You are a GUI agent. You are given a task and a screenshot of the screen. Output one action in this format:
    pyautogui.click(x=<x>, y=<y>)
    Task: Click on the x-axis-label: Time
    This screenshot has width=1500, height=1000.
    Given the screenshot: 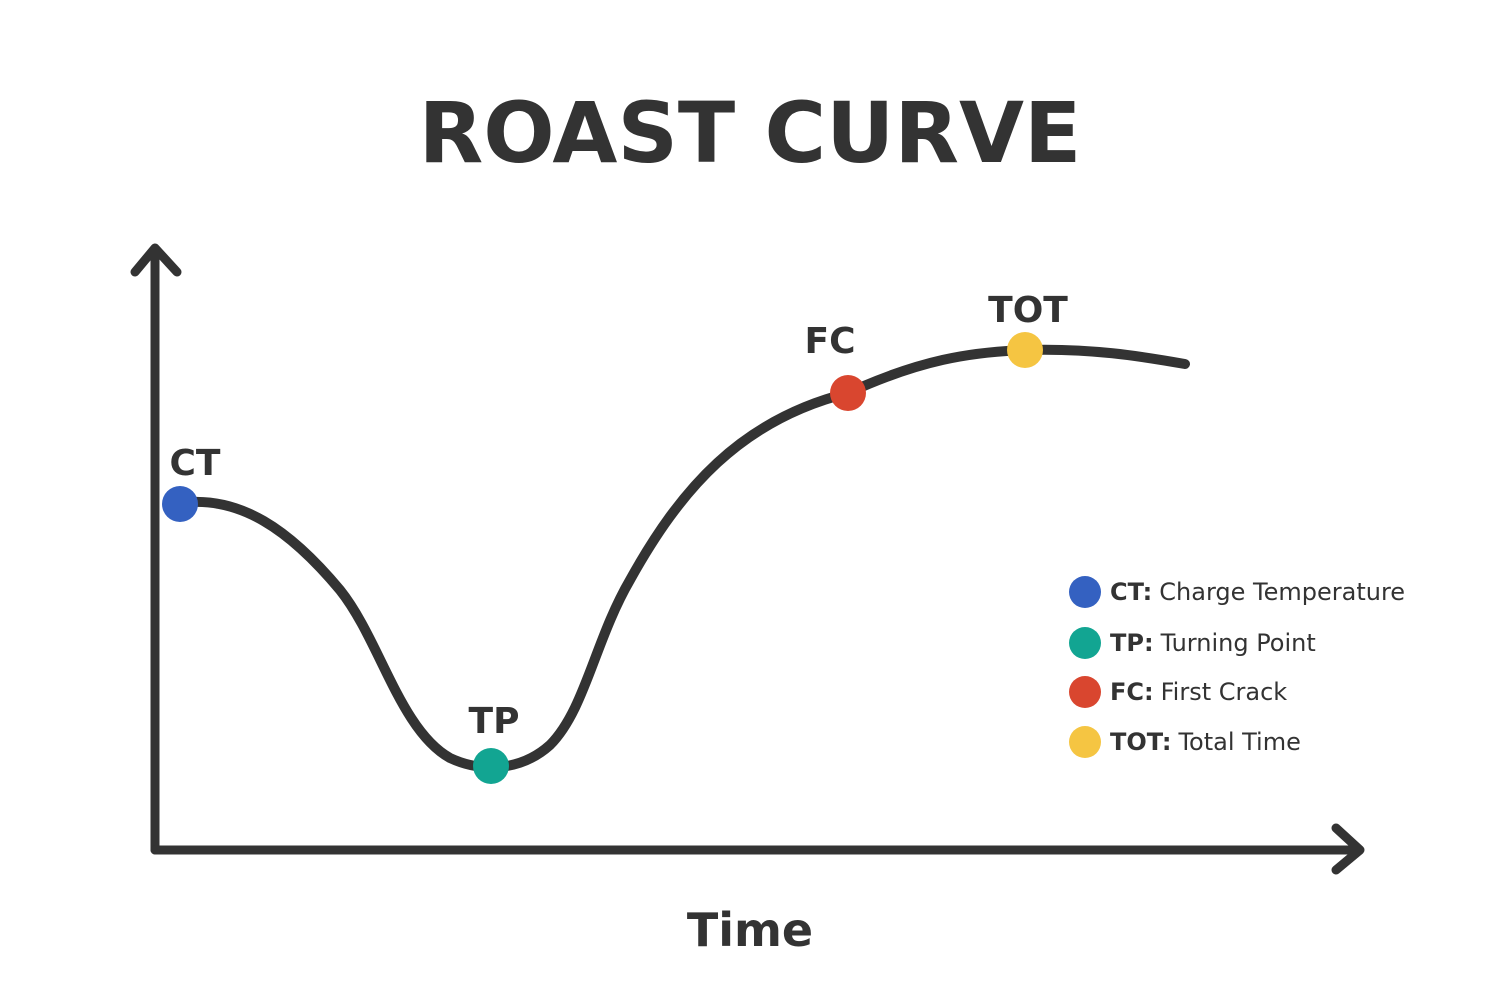 What is the action you would take?
    pyautogui.click(x=750, y=930)
    